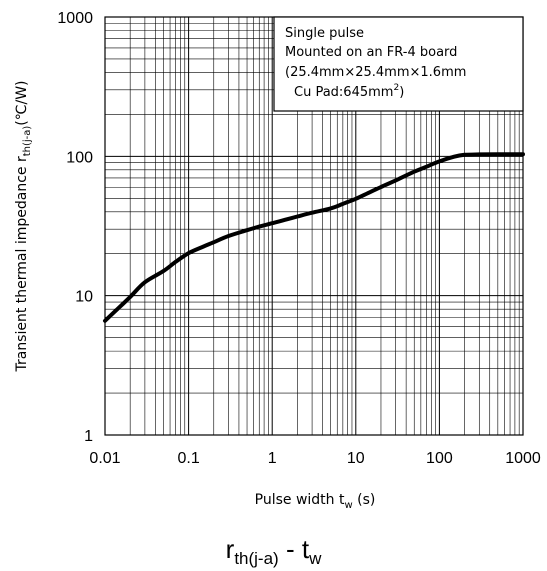 The height and width of the screenshot is (571, 547). What do you see at coordinates (22, 264) in the screenshot?
I see `y-axis-label-text: Transient thermal impedance r` at bounding box center [22, 264].